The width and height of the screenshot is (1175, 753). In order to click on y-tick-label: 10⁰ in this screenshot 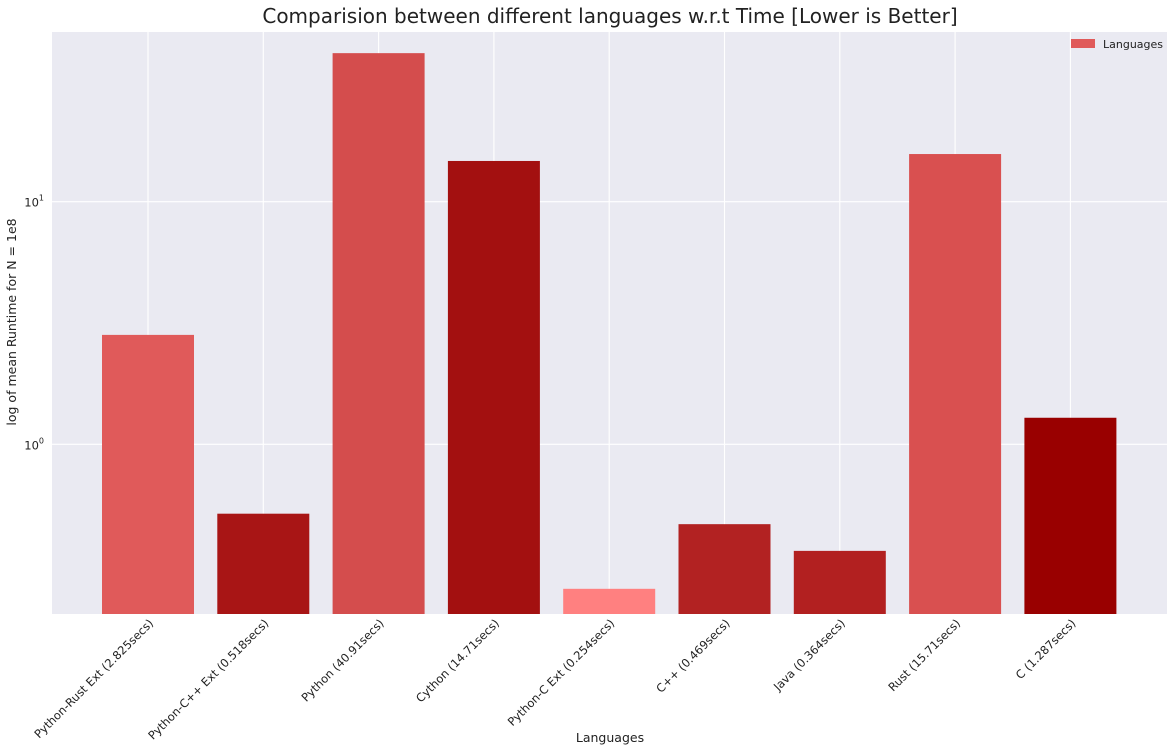, I will do `click(34, 444)`.